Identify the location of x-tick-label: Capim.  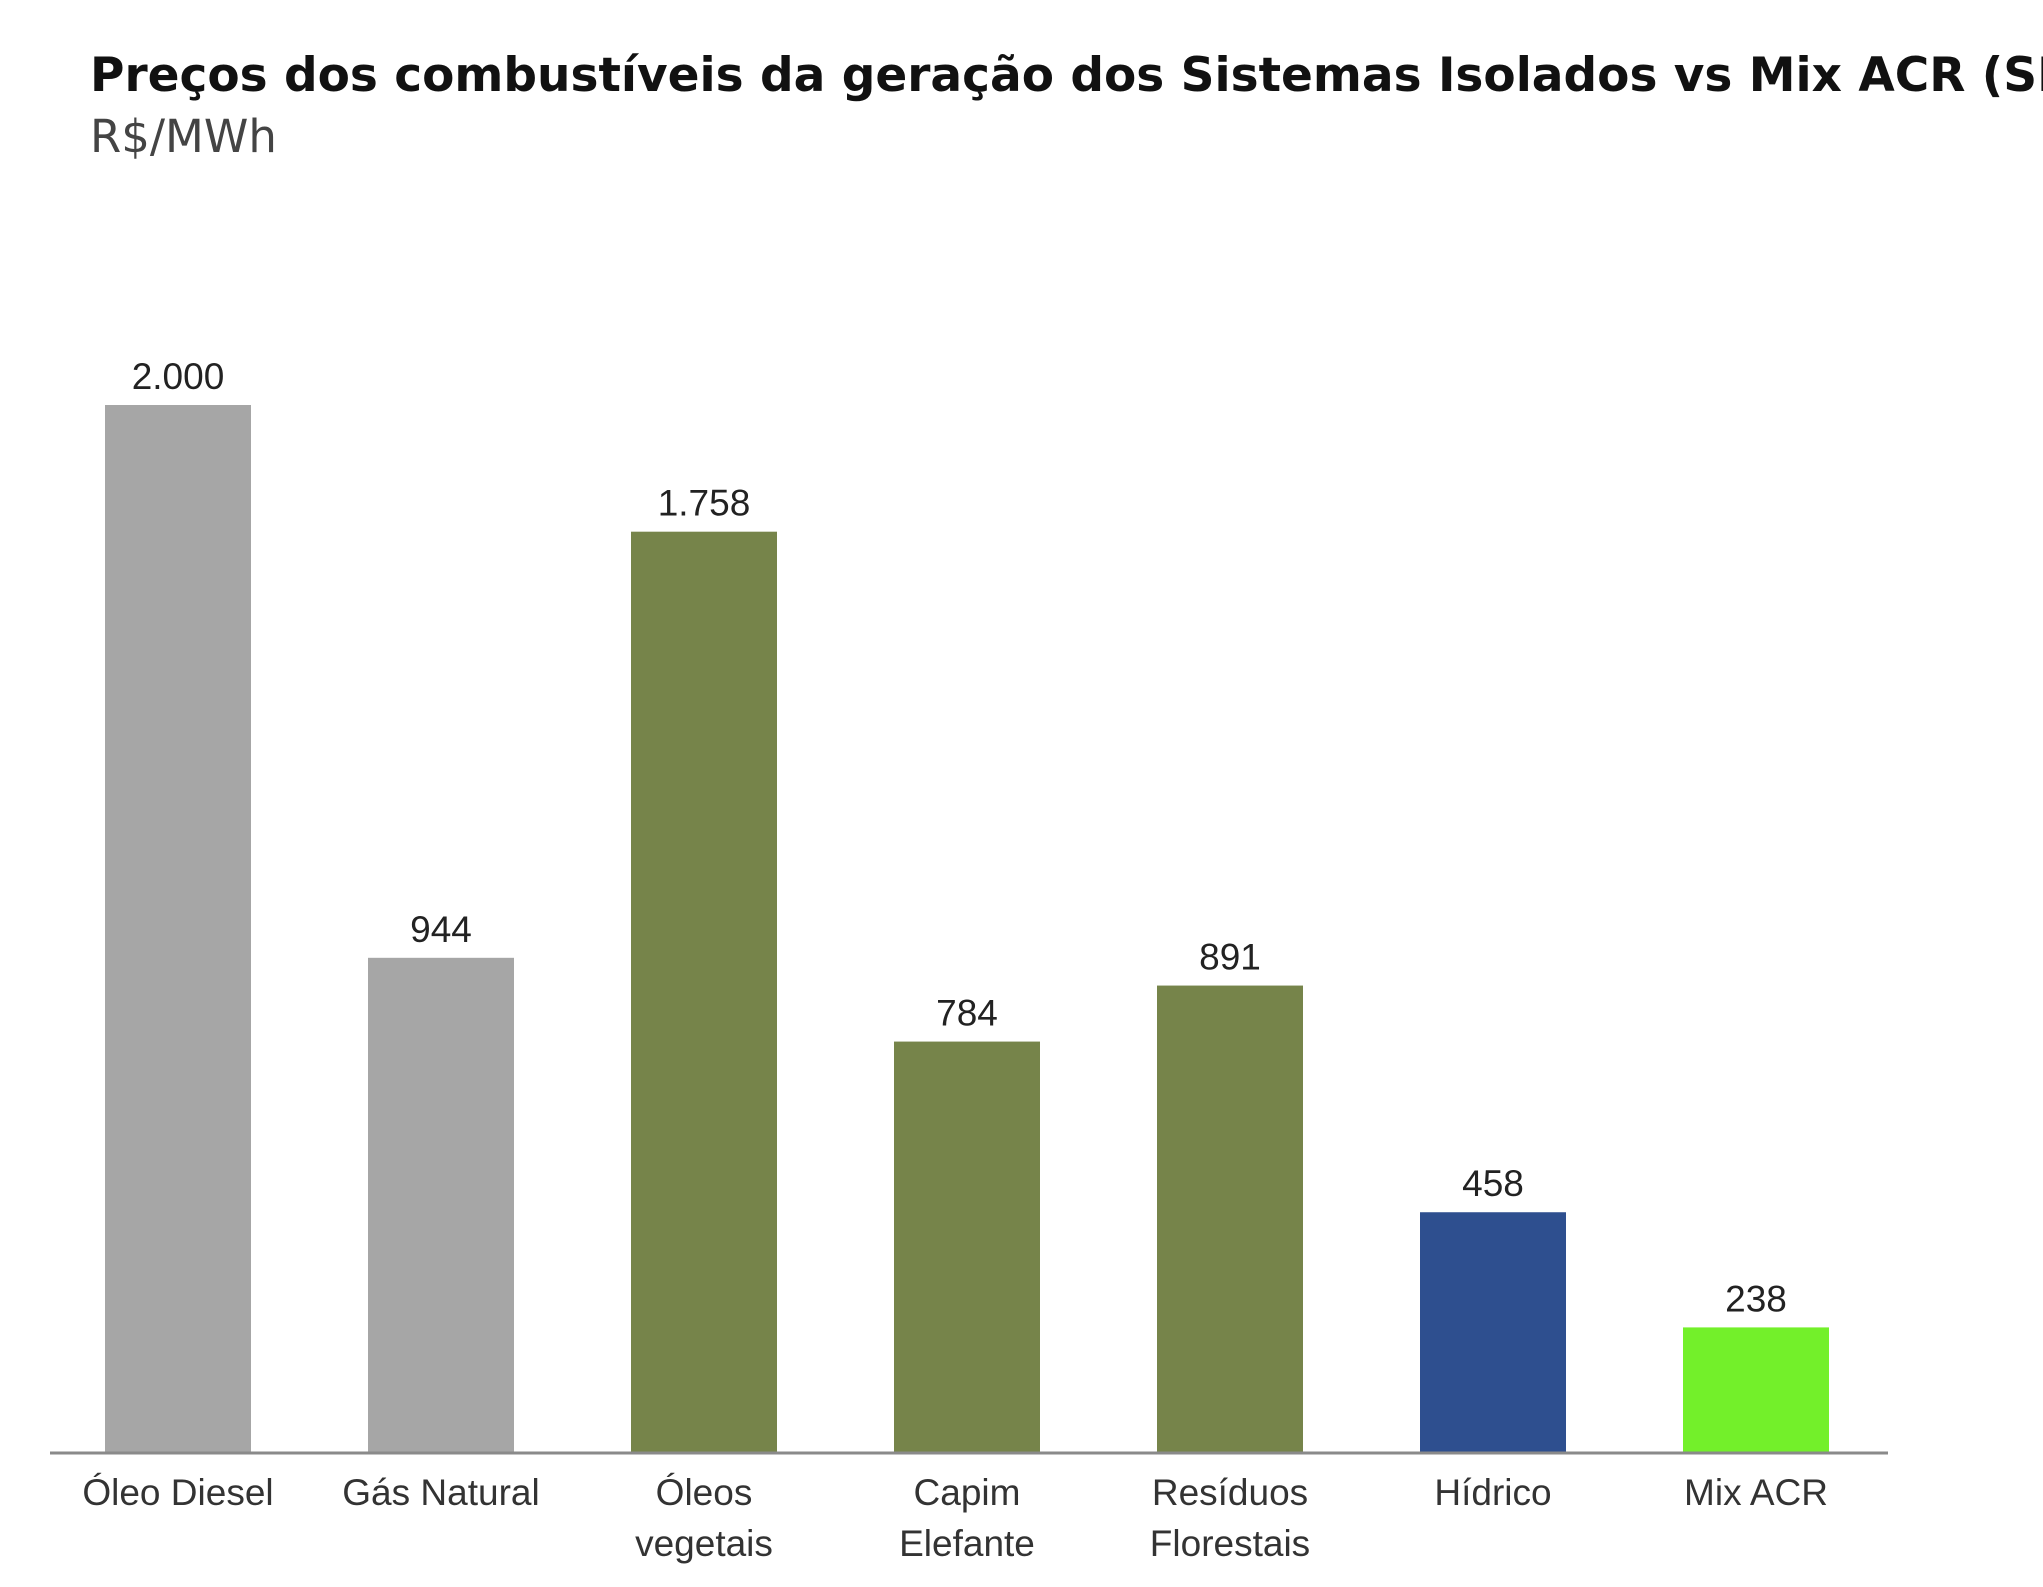
(967, 1492).